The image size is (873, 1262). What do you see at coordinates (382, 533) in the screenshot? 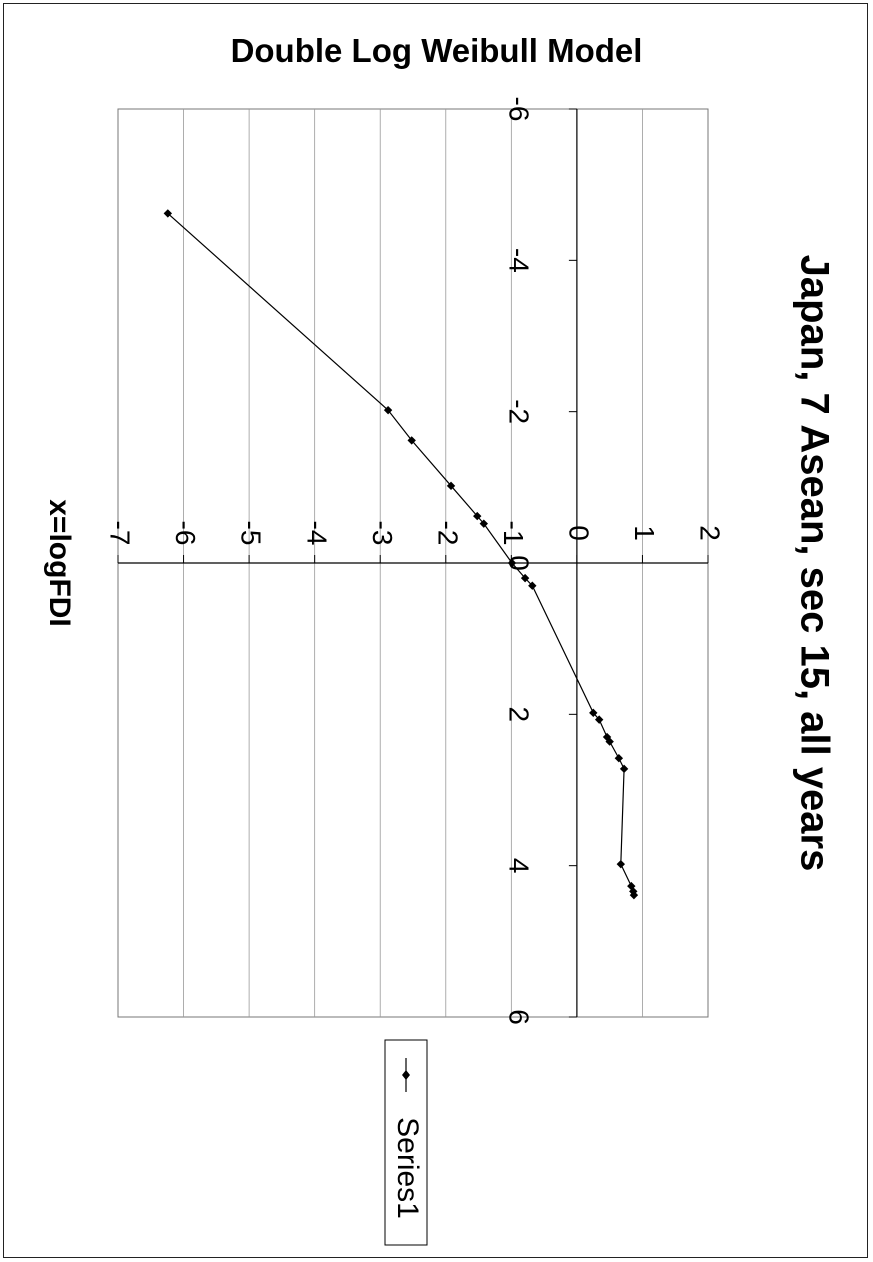
I see `y-tick-label: -3` at bounding box center [382, 533].